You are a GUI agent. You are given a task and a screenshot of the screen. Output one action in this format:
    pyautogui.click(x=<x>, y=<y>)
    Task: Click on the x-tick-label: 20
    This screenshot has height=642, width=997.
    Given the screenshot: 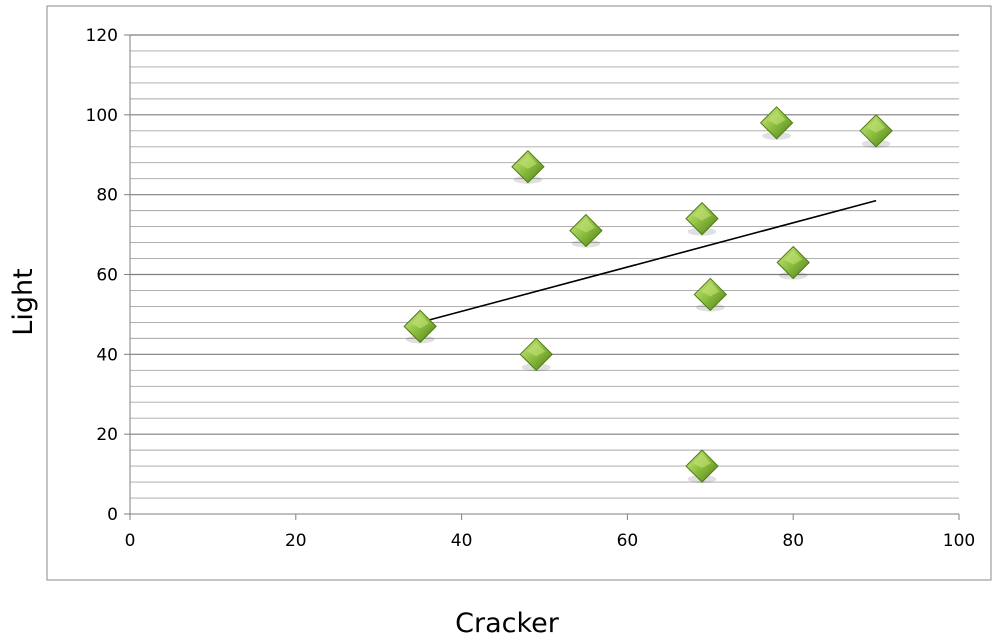 What is the action you would take?
    pyautogui.click(x=296, y=541)
    